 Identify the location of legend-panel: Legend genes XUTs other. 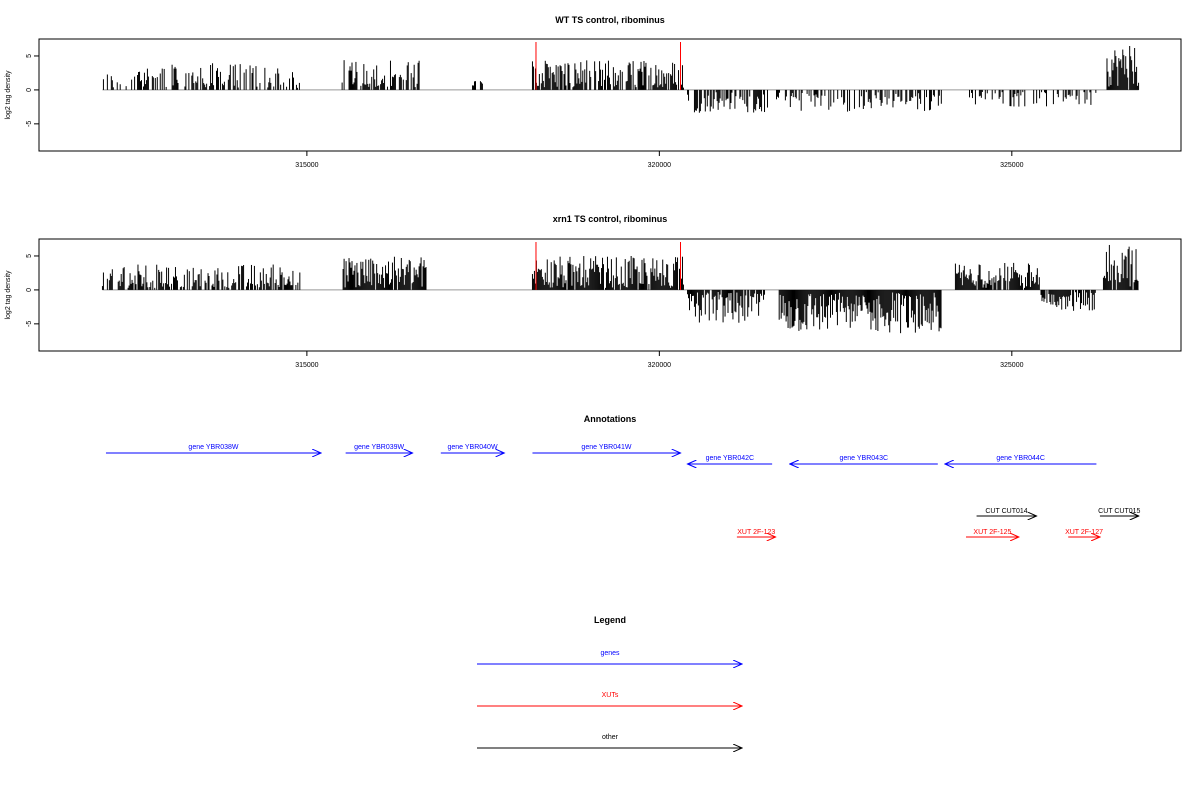
(609, 681).